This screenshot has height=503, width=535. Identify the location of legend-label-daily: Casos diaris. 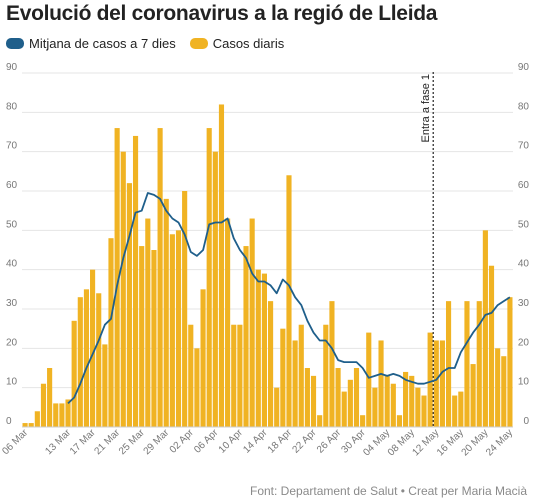
(248, 43).